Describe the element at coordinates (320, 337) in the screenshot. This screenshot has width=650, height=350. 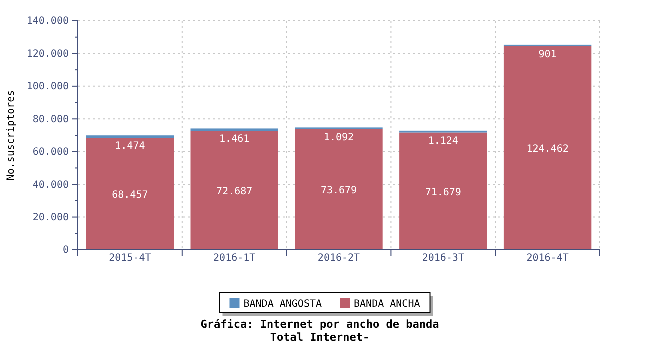
I see `text: Total Internet-` at that location.